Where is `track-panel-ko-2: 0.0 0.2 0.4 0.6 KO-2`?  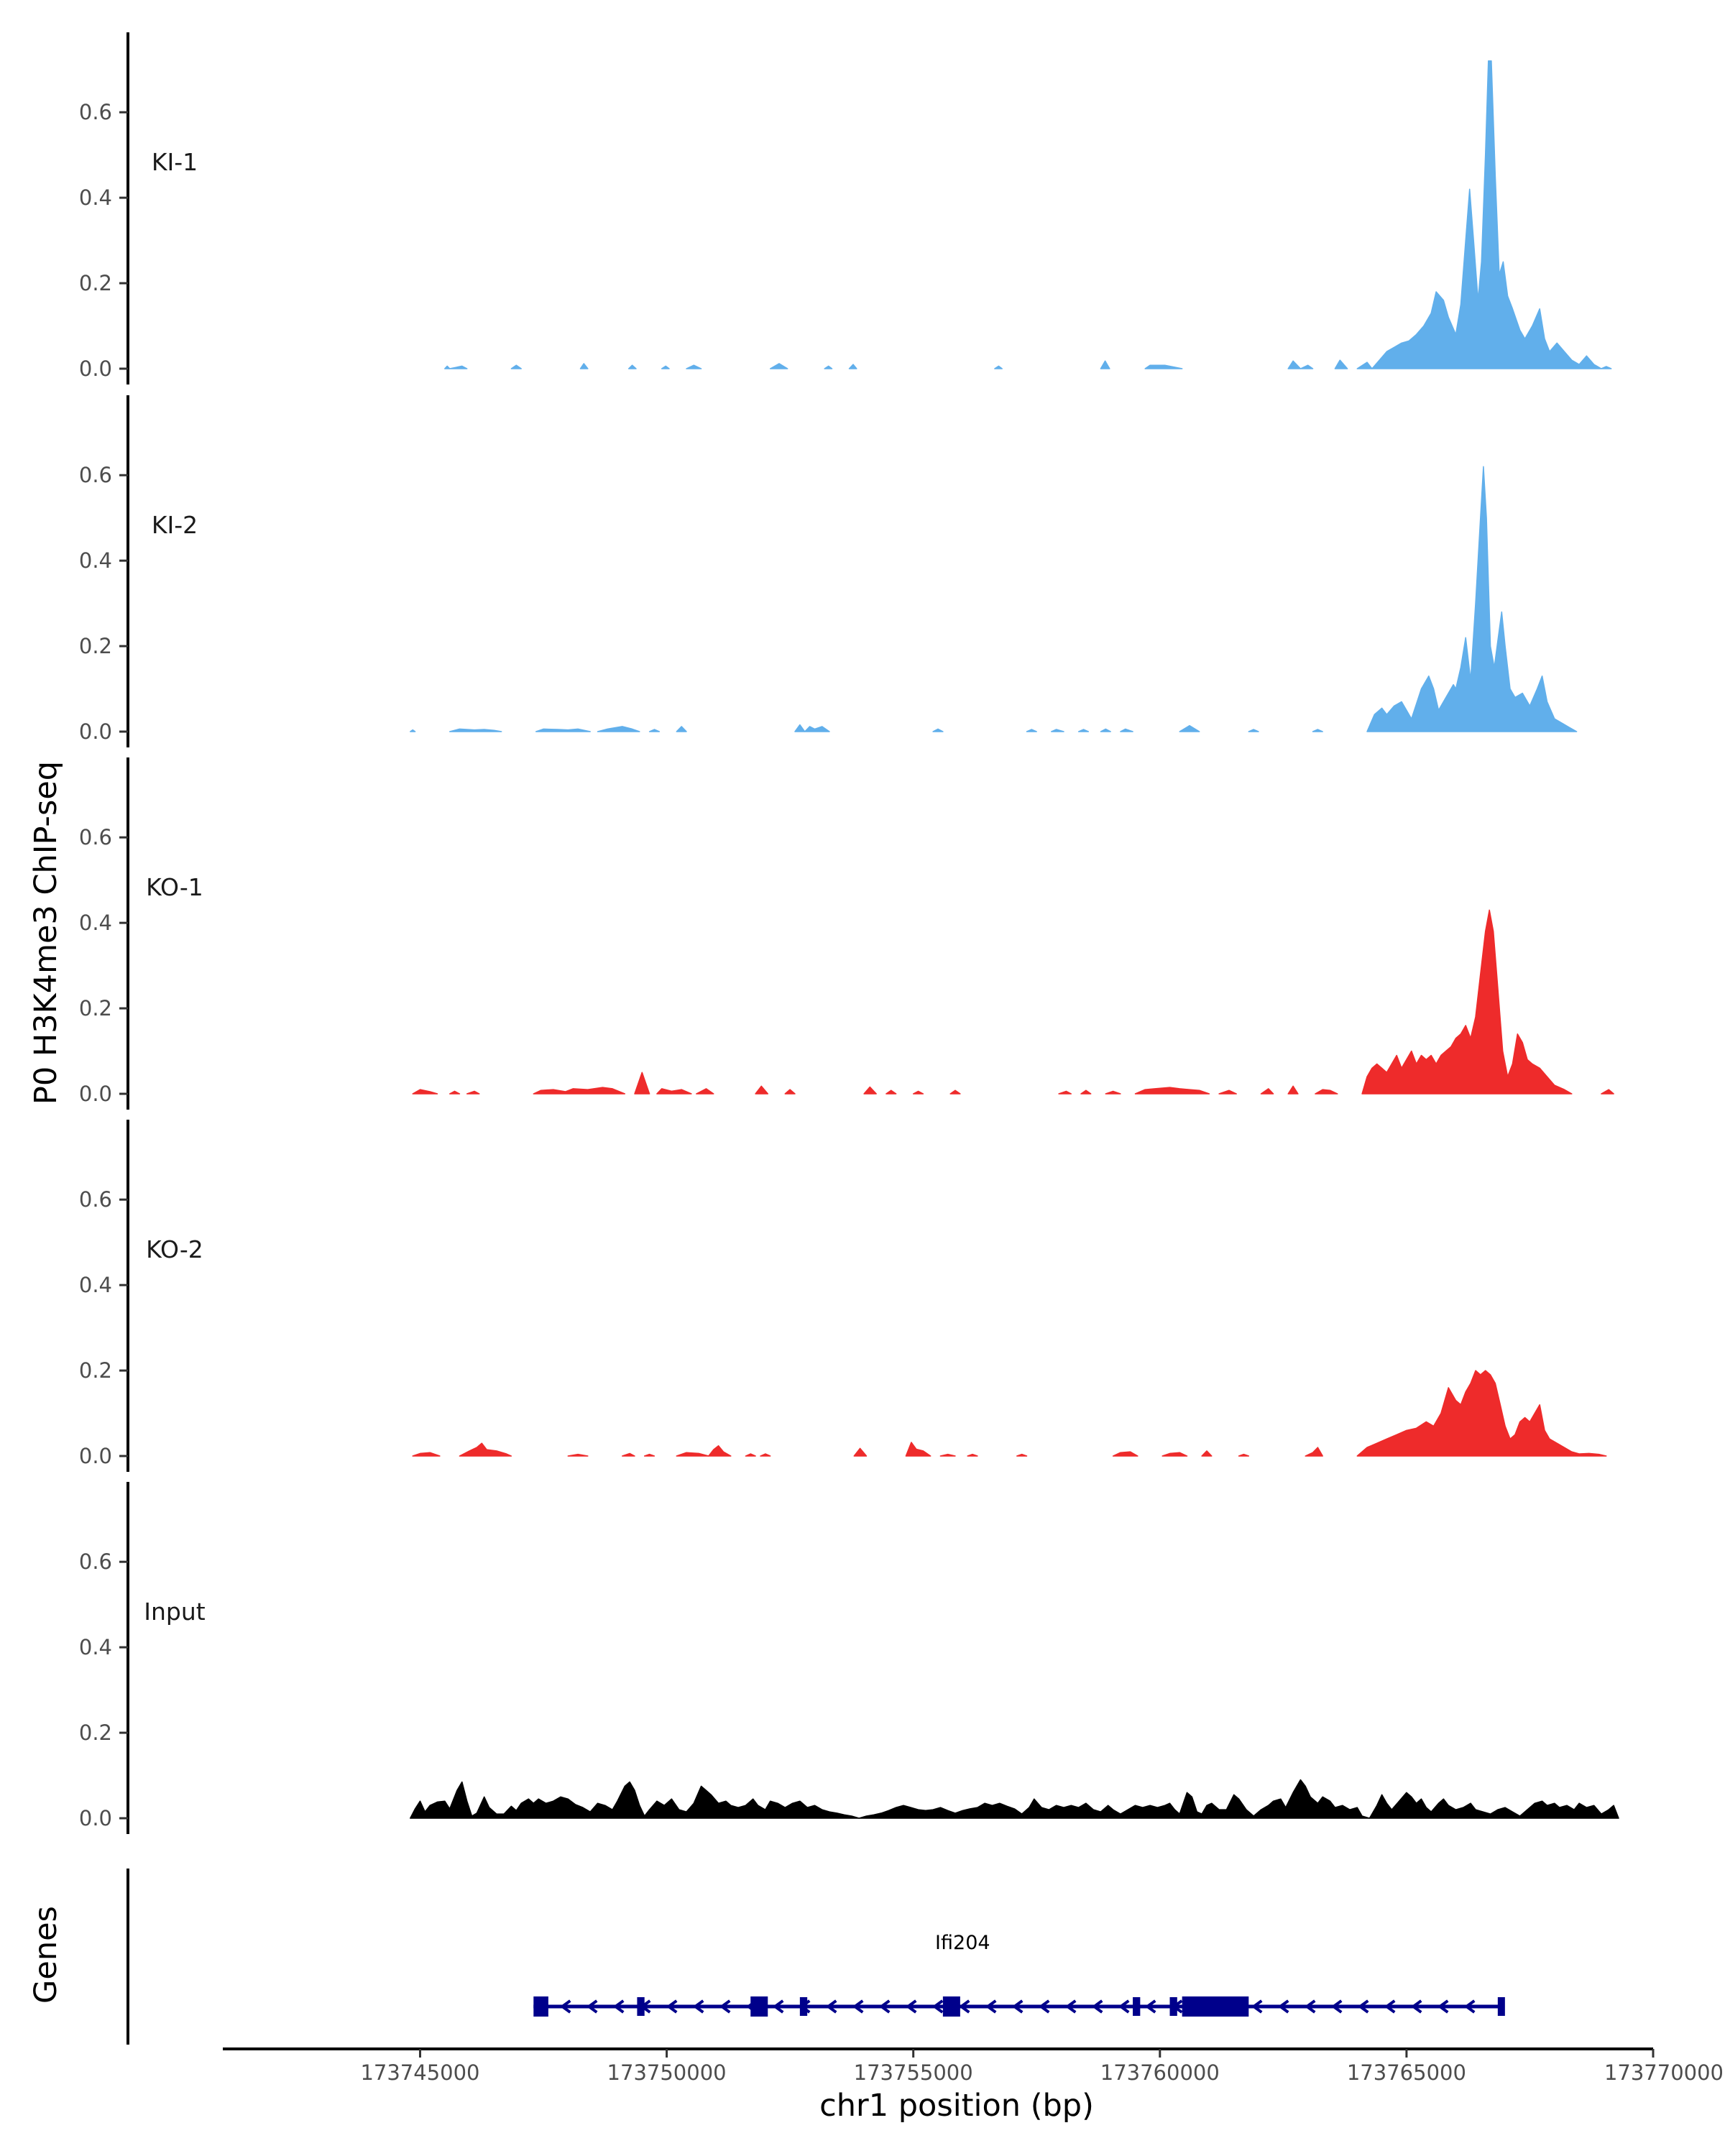
track-panel-ko-2: 0.0 0.2 0.4 0.6 KO-2 is located at coordinates (843, 1296).